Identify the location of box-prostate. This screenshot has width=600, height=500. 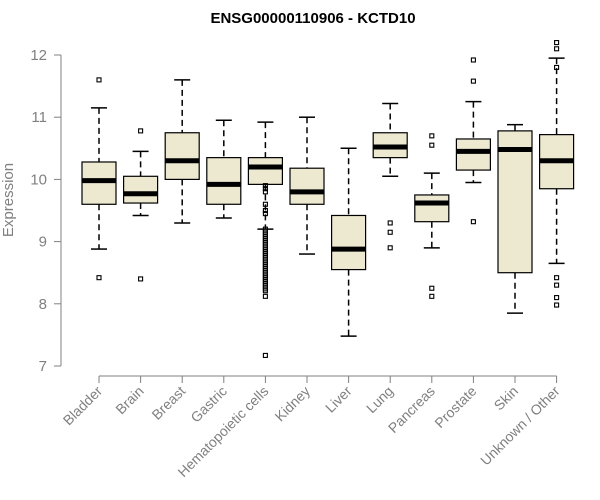
(473, 141).